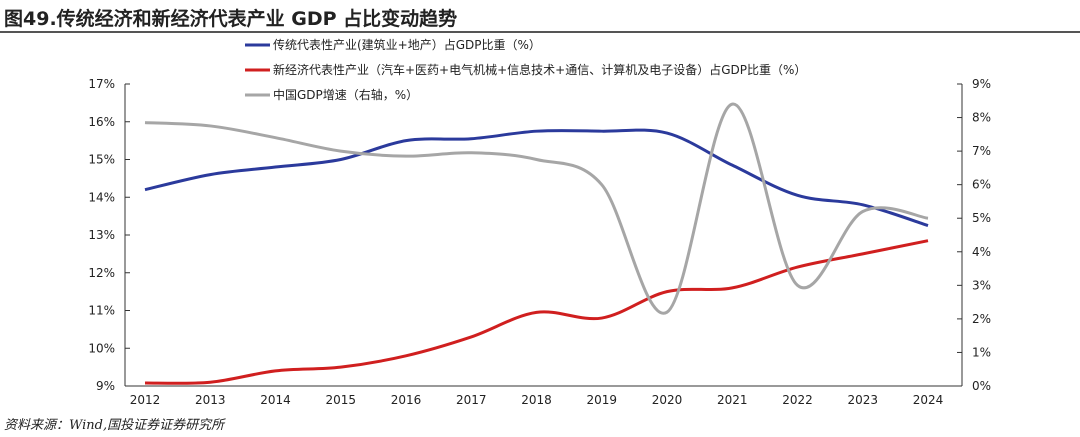 The height and width of the screenshot is (437, 1080). I want to click on x-tick-label: 2012, so click(145, 400).